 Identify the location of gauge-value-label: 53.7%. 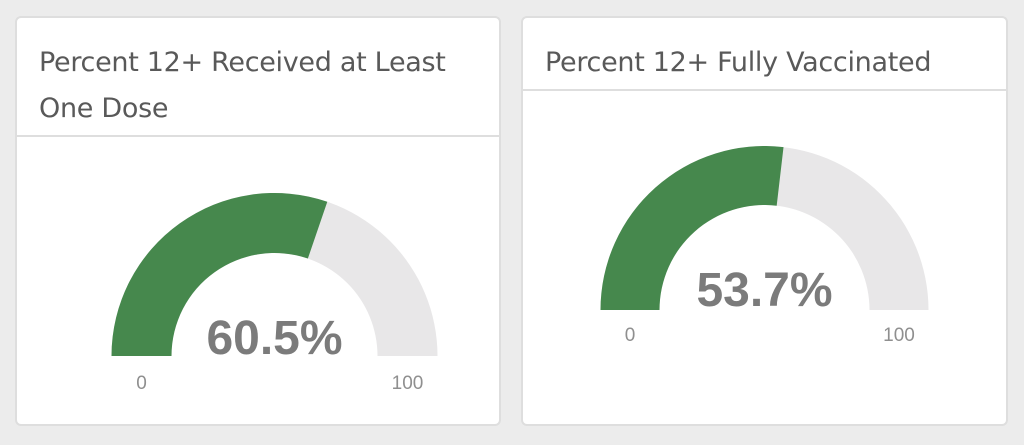
(764, 290).